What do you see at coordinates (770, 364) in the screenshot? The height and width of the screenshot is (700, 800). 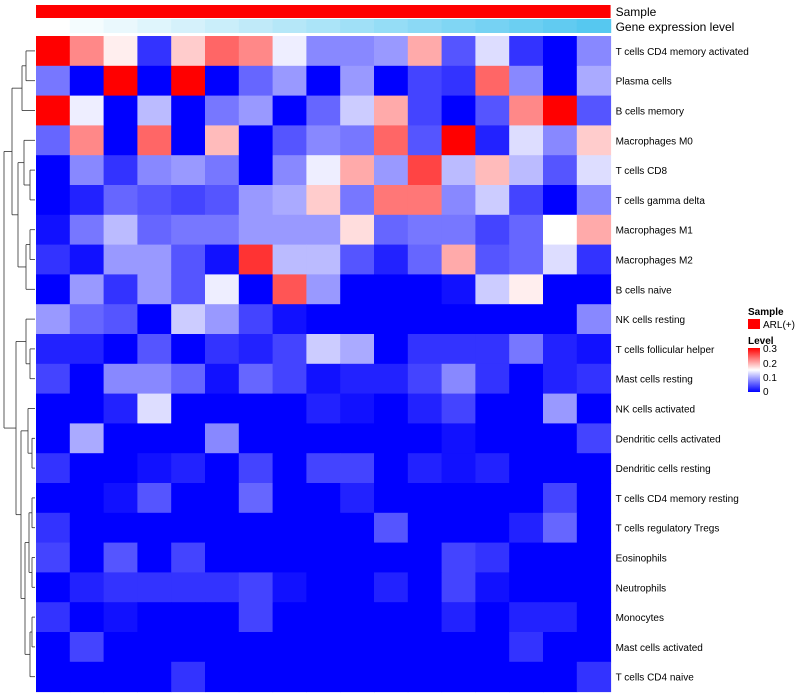 I see `legend-level-tick-1: 0.2` at bounding box center [770, 364].